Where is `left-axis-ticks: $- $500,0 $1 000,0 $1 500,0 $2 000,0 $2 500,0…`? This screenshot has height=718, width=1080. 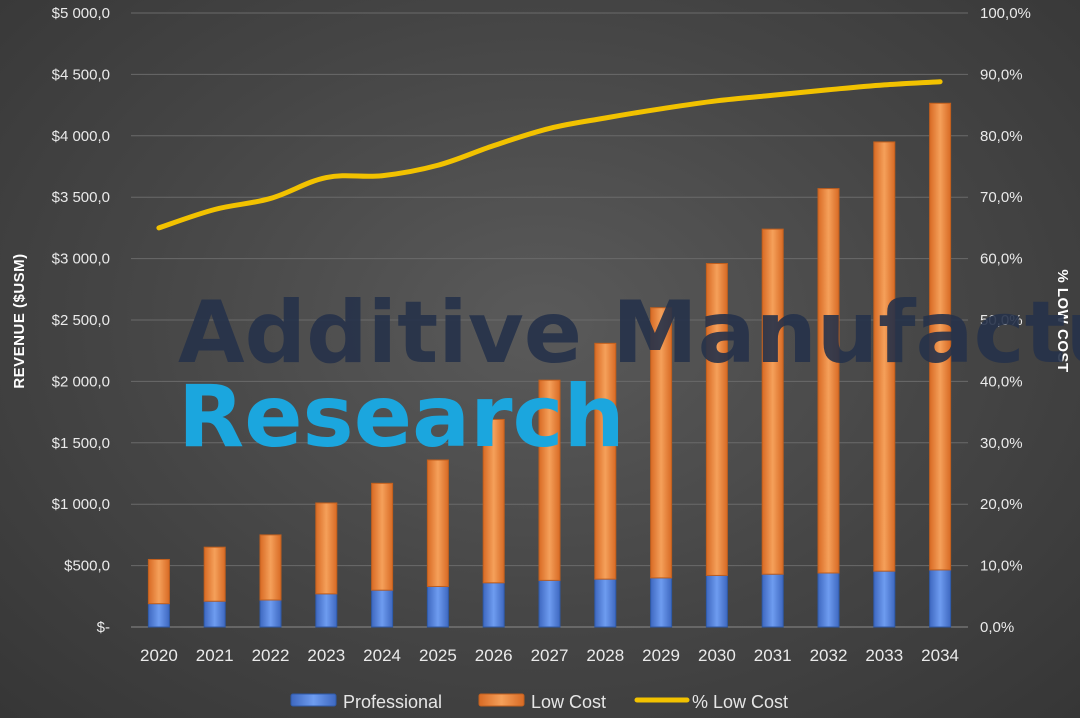 left-axis-ticks: $- $500,0 $1 000,0 $1 500,0 $2 000,0 $2 500,0… is located at coordinates (81, 320).